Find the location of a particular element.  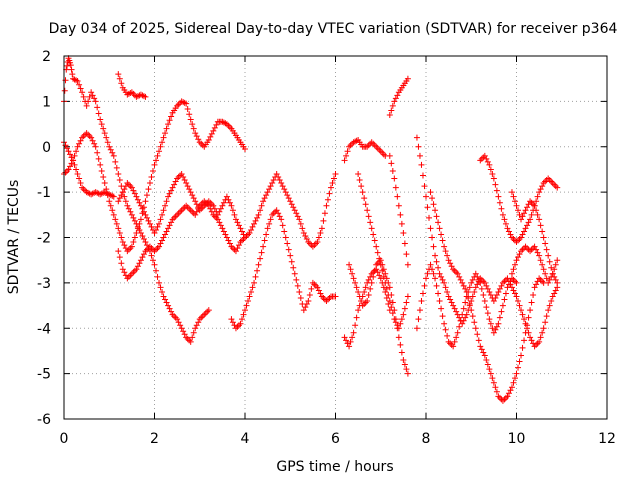

series-track-m is located at coordinates (398, 210).